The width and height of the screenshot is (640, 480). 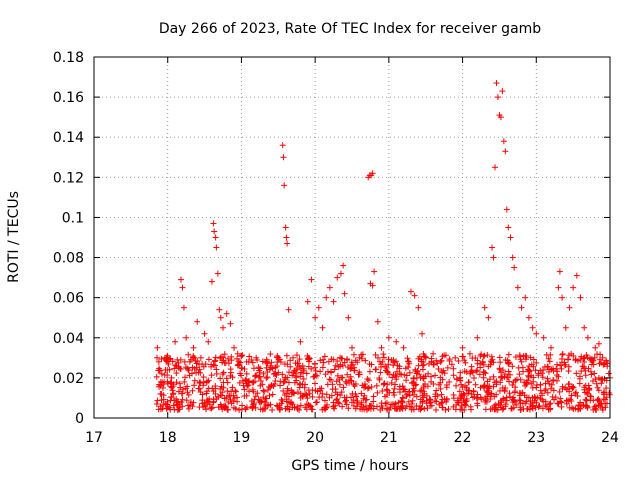 I want to click on y-tick-label: 0.16, so click(x=68, y=98).